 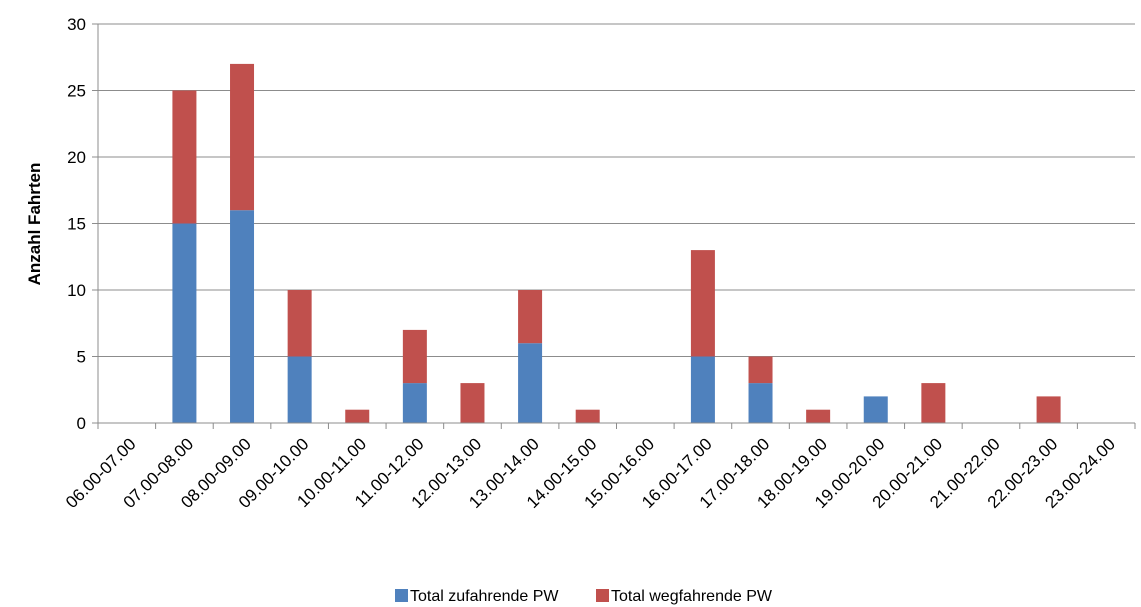 I want to click on bar-wegfahrende-10.00-11.00, so click(x=357, y=416).